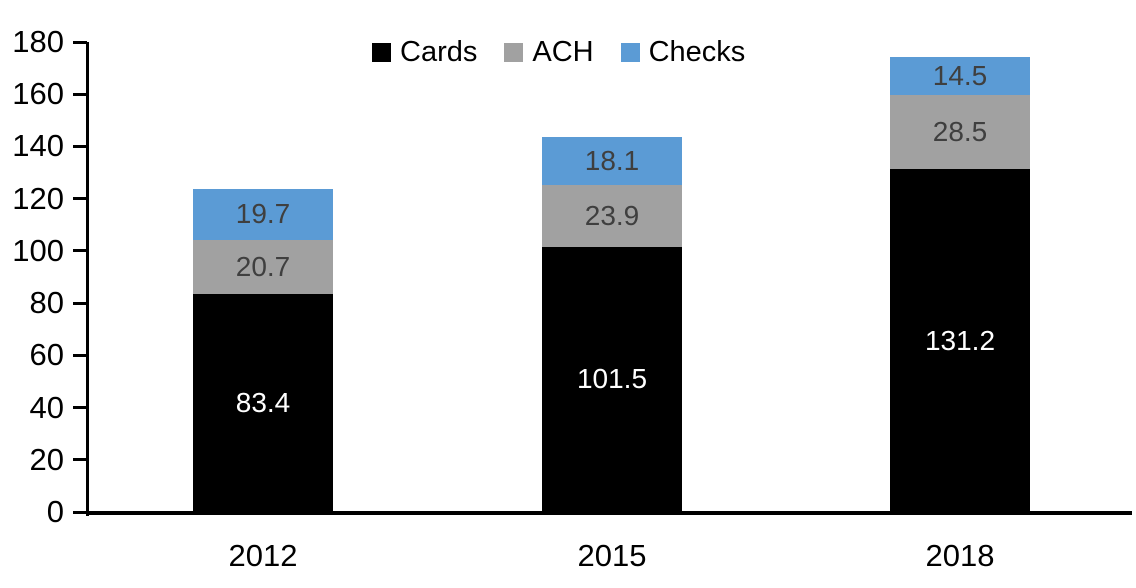 The image size is (1136, 588). I want to click on data-label-ach-2015: 23.9, so click(612, 215).